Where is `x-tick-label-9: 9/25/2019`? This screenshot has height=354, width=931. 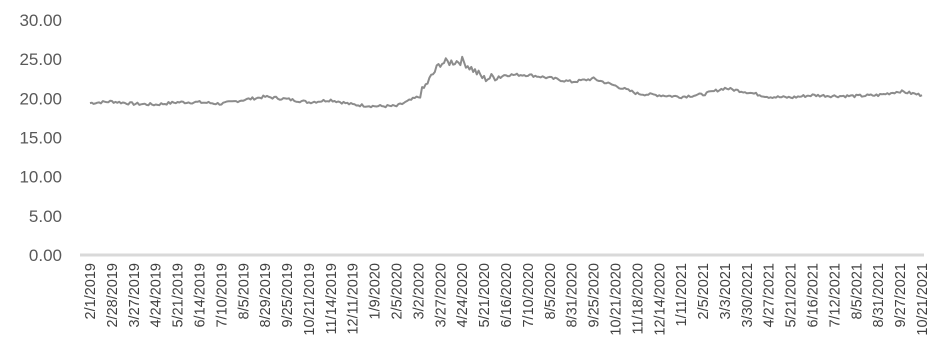 x-tick-label-9: 9/25/2019 is located at coordinates (288, 295).